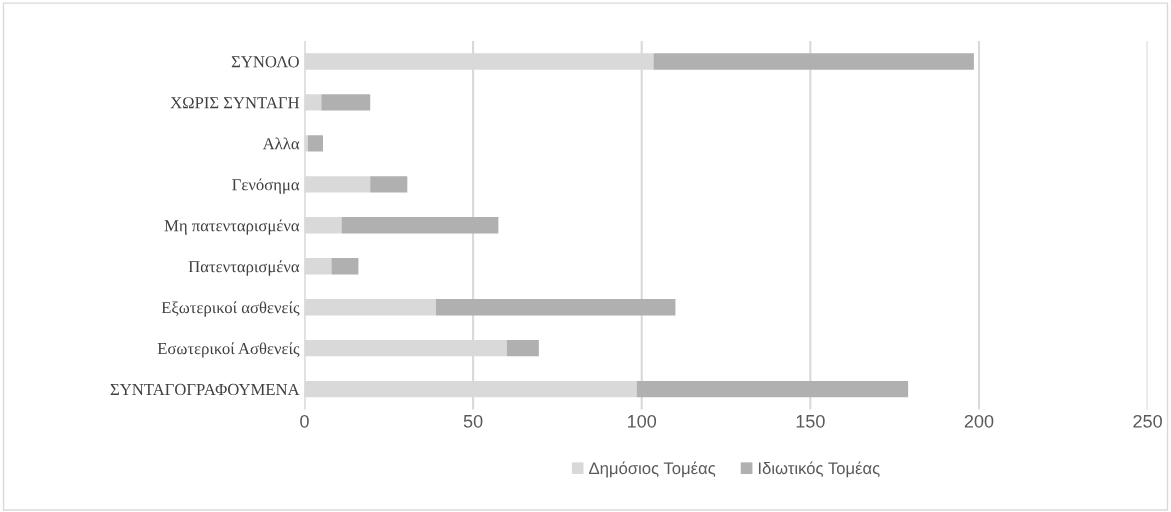 Image resolution: width=1171 pixels, height=512 pixels. What do you see at coordinates (205, 389) in the screenshot?
I see `y-tick-label: ΣΥΝΤΑΓΟΓΡΑΦΟΥΜΕΝΑ` at bounding box center [205, 389].